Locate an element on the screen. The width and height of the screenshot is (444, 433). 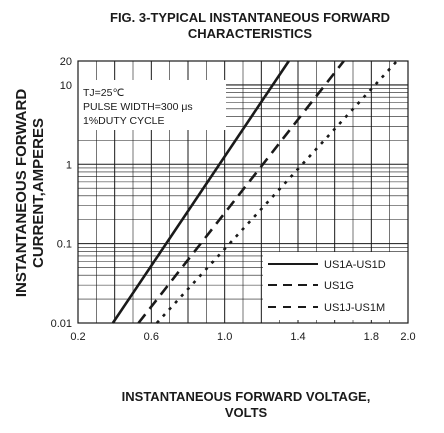
condition-temperature: TJ=25℃ is located at coordinates (103, 93).